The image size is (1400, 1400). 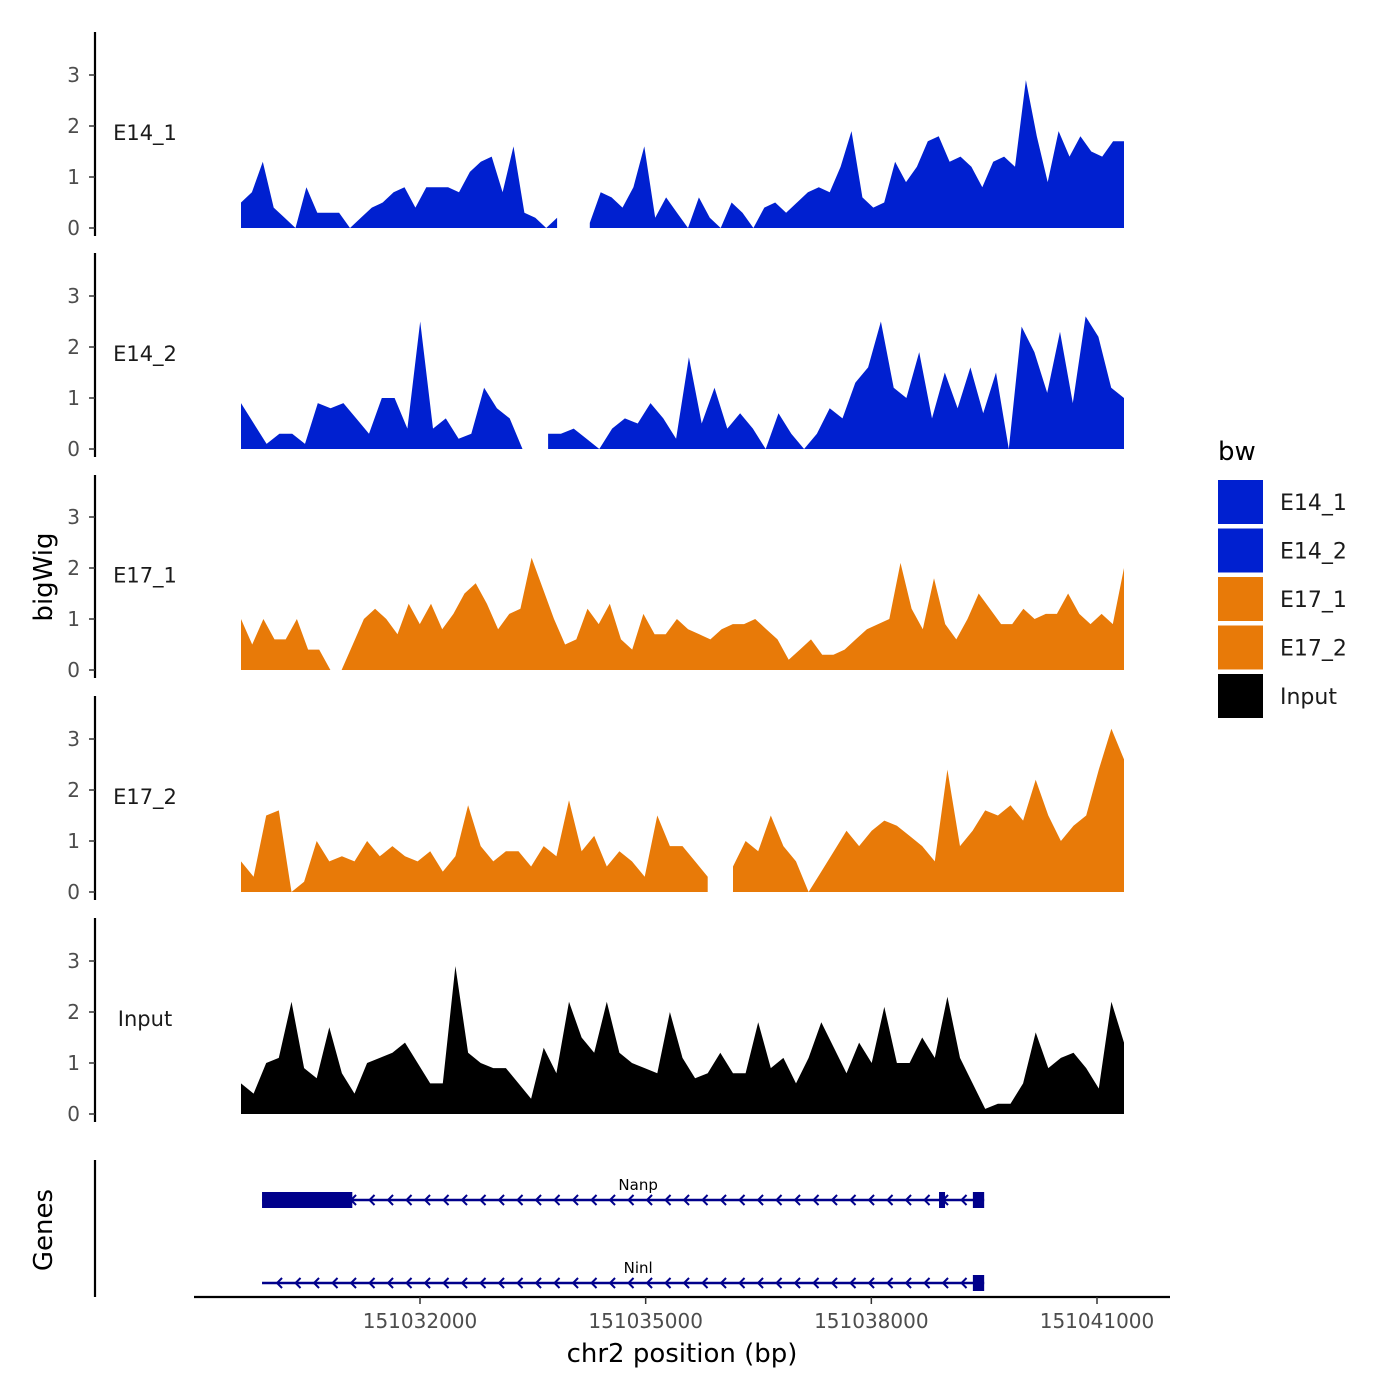 What do you see at coordinates (1237, 452) in the screenshot?
I see `legend-title: bw` at bounding box center [1237, 452].